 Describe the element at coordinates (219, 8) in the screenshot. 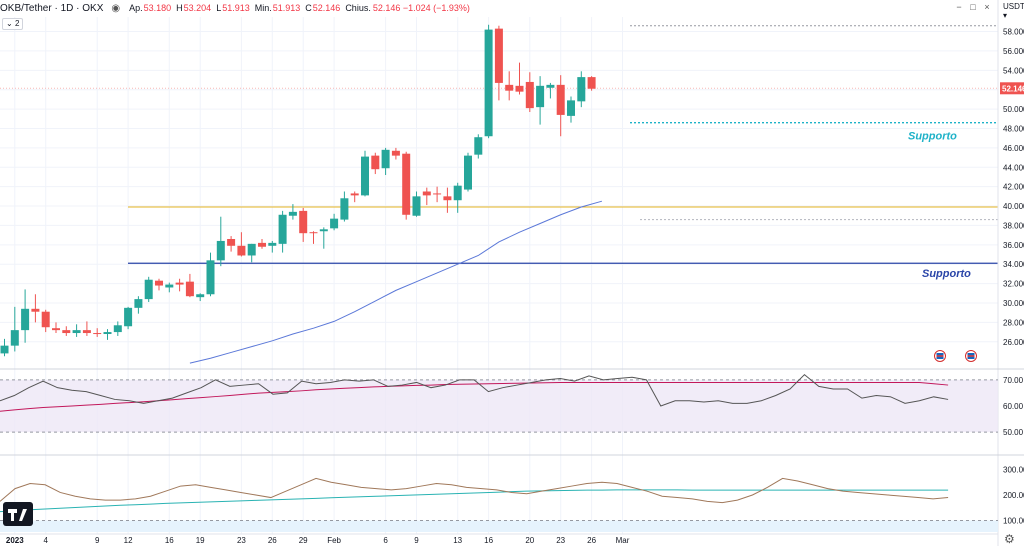

I see `low-label: L` at that location.